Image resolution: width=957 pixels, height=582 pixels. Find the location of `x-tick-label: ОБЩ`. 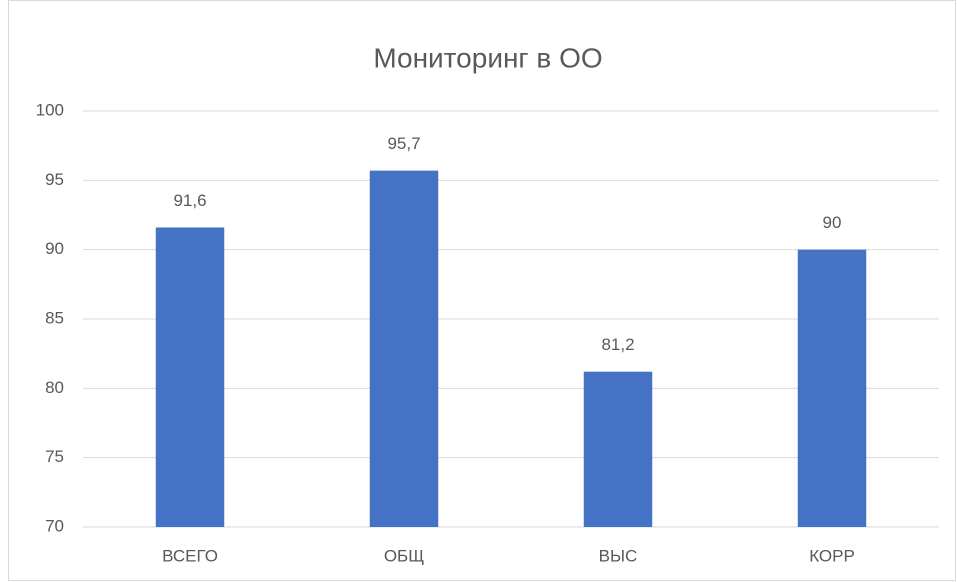

x-tick-label: ОБЩ is located at coordinates (404, 555).